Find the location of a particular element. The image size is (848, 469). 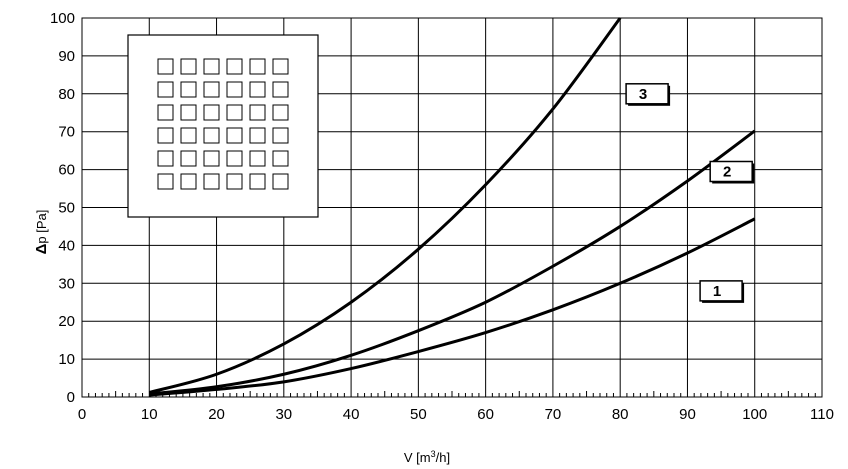

y-axis-label-delta: Δ is located at coordinates (41, 248).